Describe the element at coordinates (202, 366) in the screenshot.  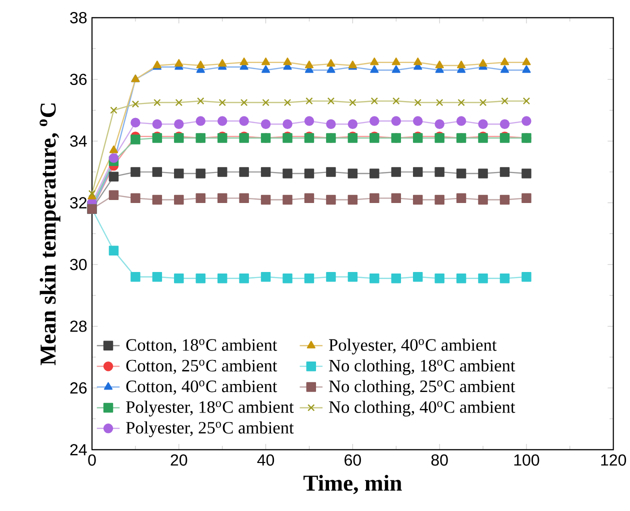
I see `legend-label: Cotton, 25$^{o}$C ambient` at that location.